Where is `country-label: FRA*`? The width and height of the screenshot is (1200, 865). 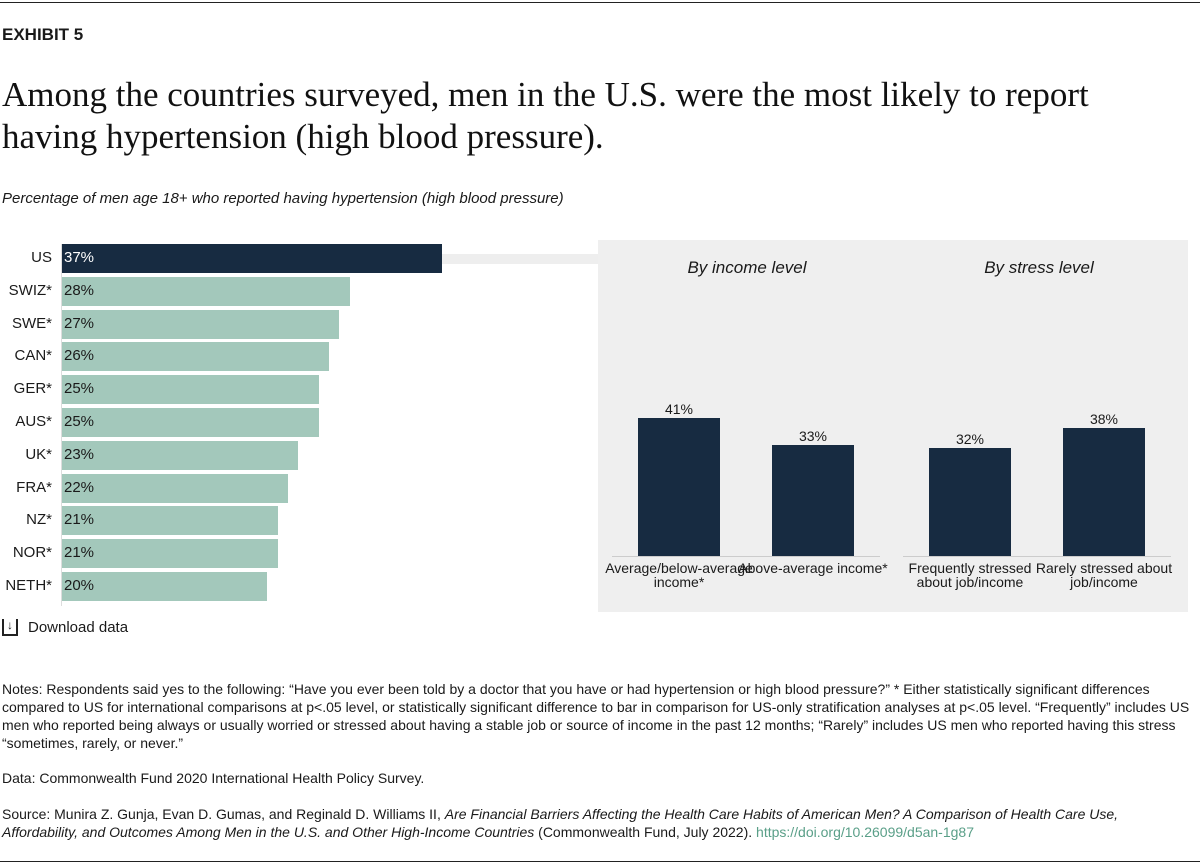
country-label: FRA* is located at coordinates (34, 487).